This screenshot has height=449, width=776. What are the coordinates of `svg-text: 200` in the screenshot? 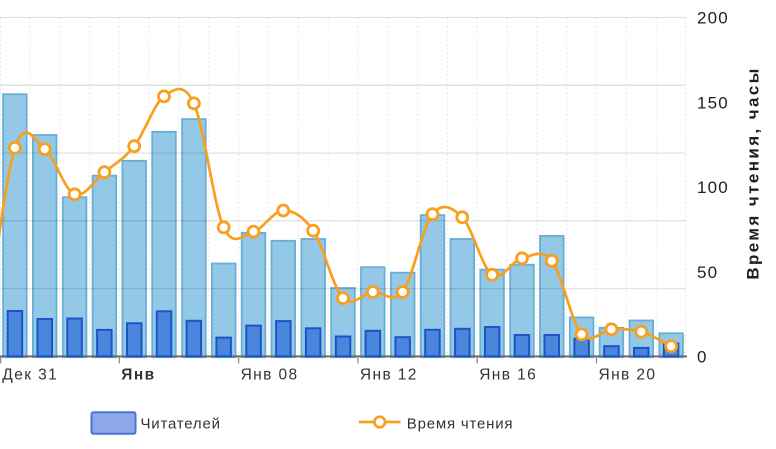 It's located at (713, 18).